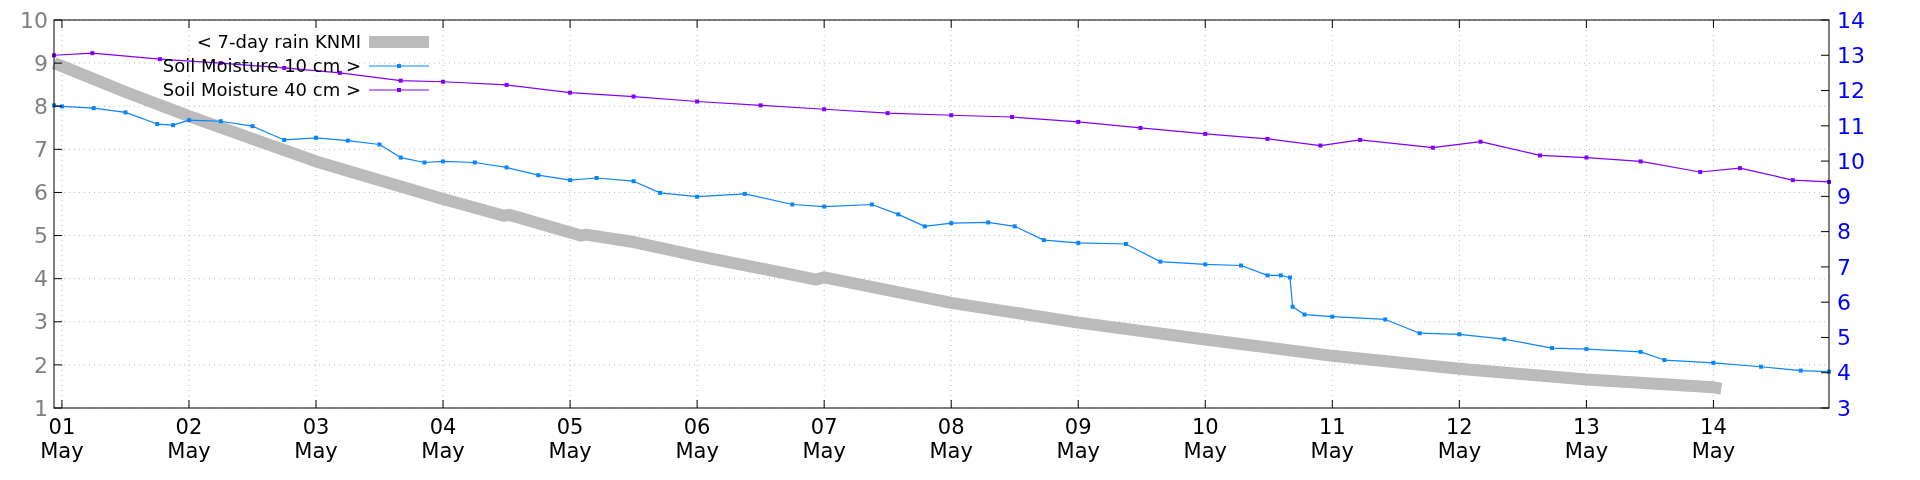 The width and height of the screenshot is (1920, 480). Describe the element at coordinates (34, 20) in the screenshot. I see `y-tick-label: 10` at that location.